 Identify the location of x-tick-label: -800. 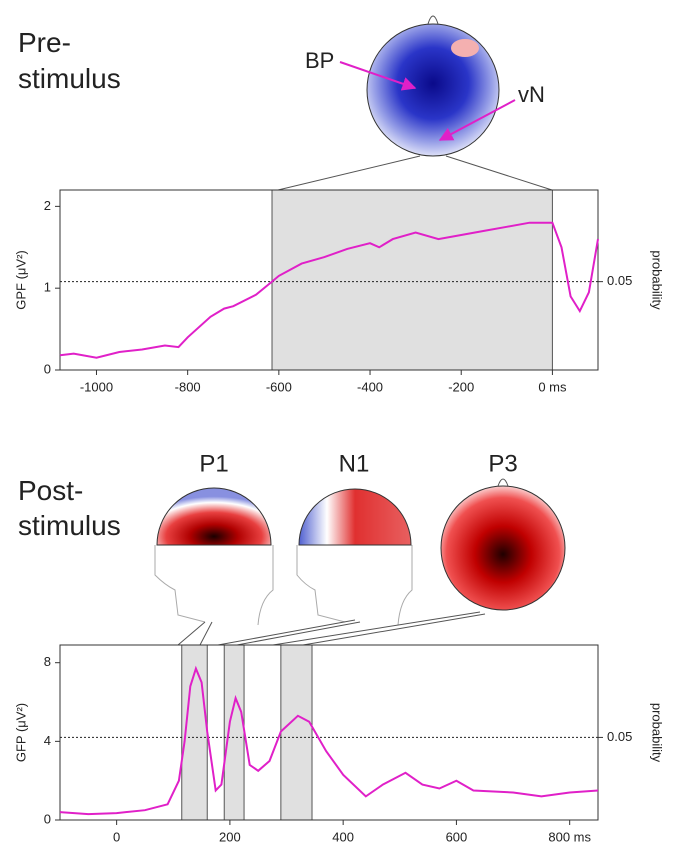
(188, 386).